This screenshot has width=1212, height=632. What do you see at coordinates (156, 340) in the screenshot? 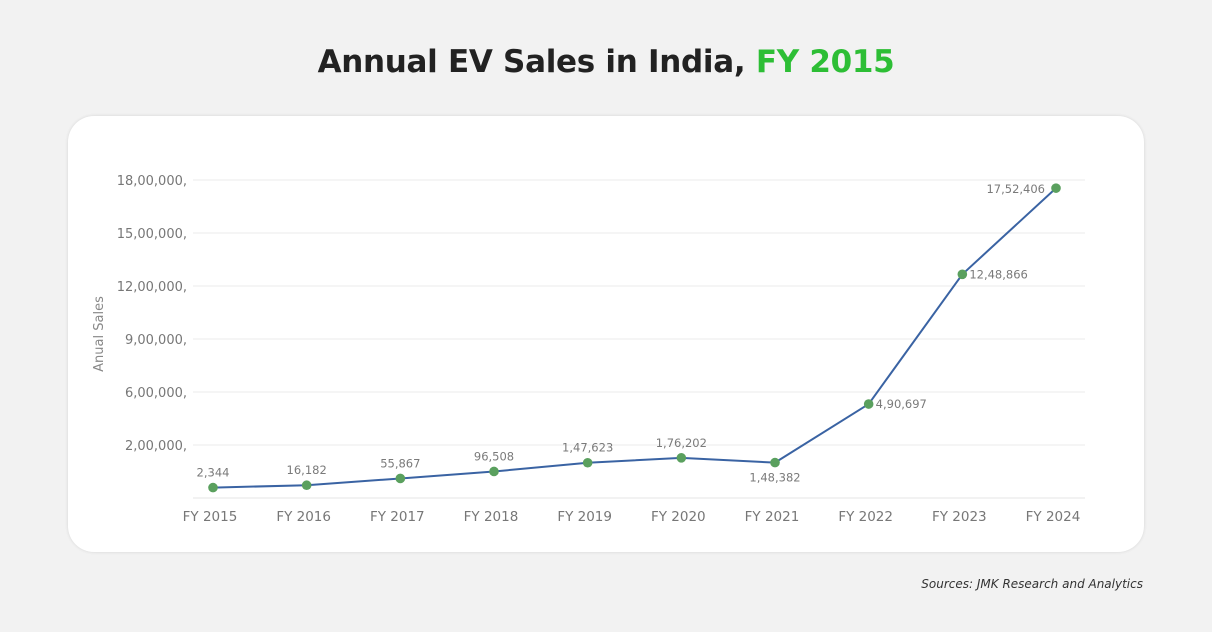
I see `y-tick-label: 9,00,000,` at bounding box center [156, 340].